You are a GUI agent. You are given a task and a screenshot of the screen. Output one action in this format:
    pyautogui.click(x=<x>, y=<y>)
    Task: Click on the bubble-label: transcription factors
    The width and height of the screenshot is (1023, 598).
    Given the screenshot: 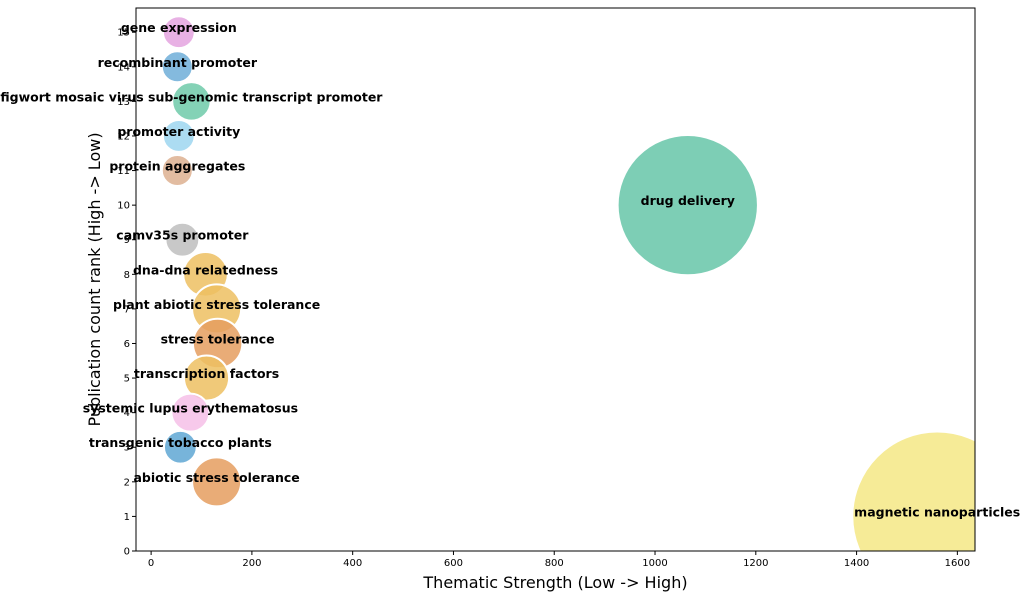 What is the action you would take?
    pyautogui.click(x=206, y=373)
    